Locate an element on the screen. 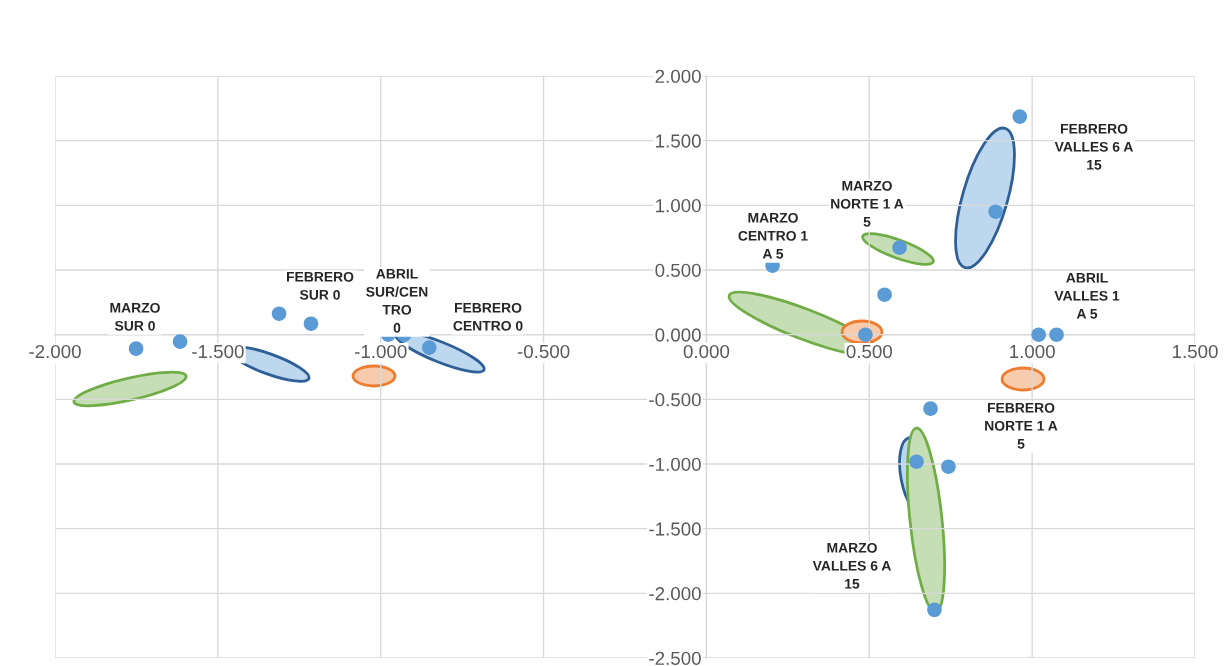 The image size is (1225, 666). x-tick-label: 0.500 is located at coordinates (869, 351).